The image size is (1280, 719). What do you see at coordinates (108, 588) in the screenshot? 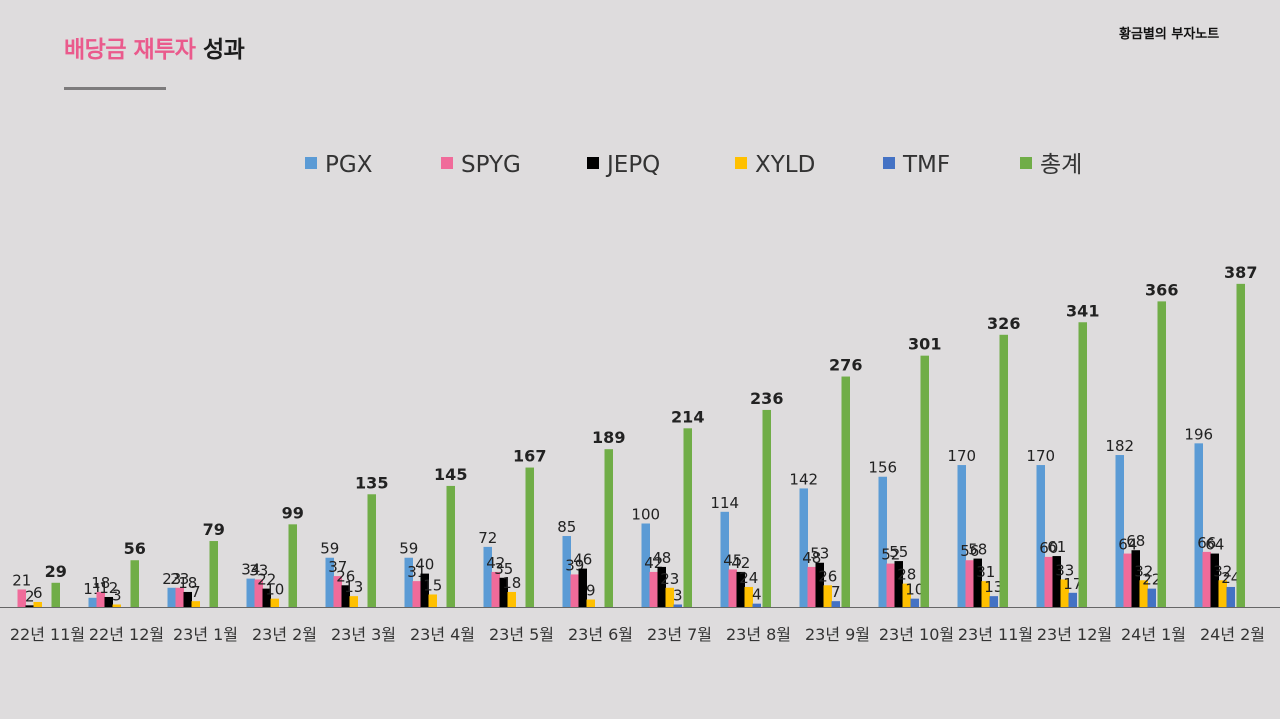
I see `data-label-JEPQ-1: 12` at bounding box center [108, 588].